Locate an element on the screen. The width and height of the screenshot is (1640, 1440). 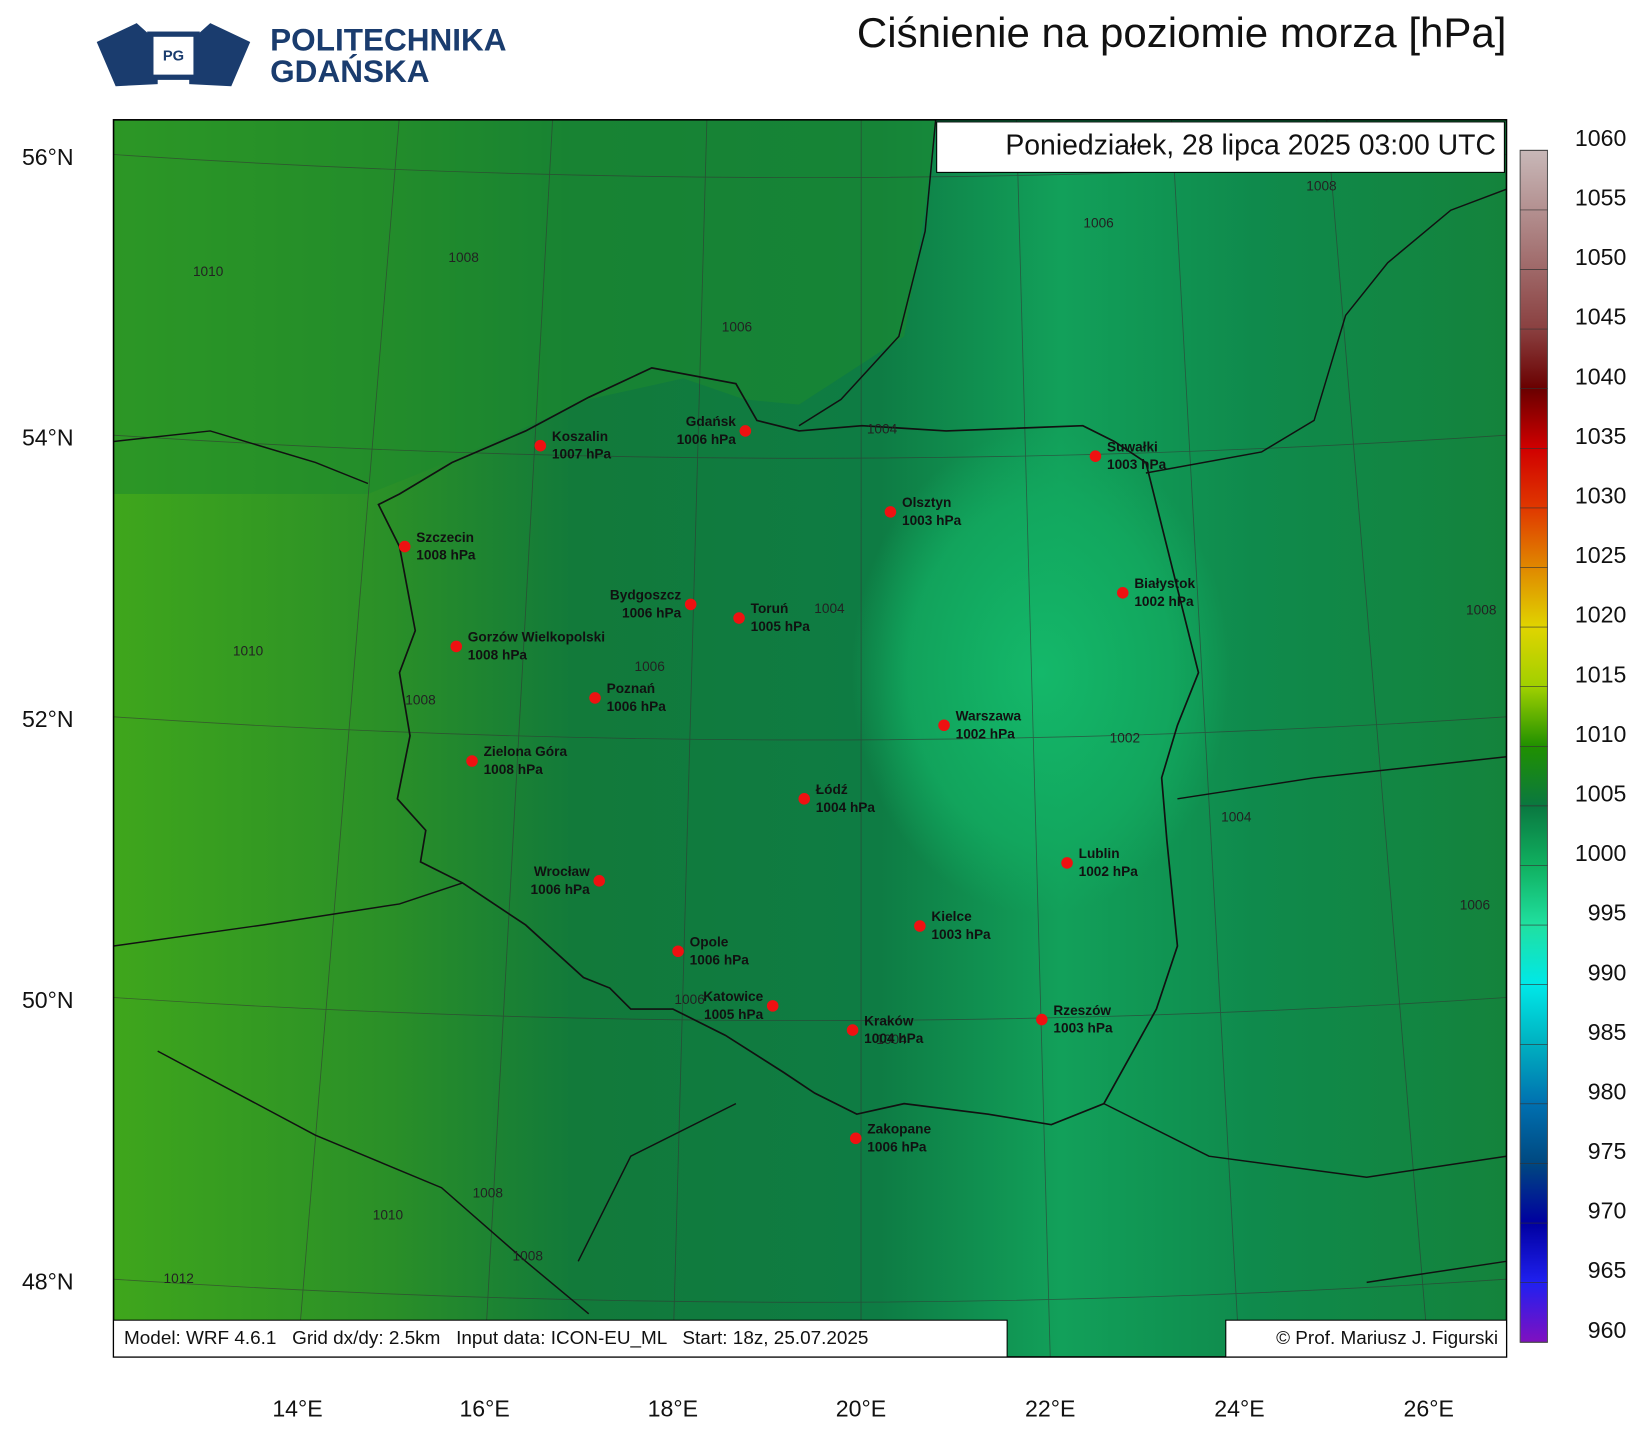
city-name: Poznań is located at coordinates (631, 688).